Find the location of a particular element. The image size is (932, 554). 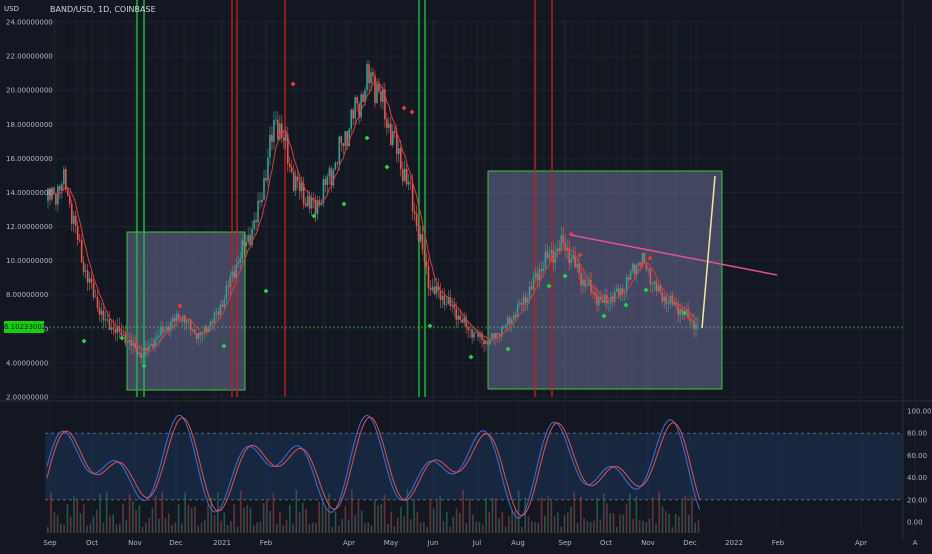

x-tick-label: 2021 is located at coordinates (222, 543).